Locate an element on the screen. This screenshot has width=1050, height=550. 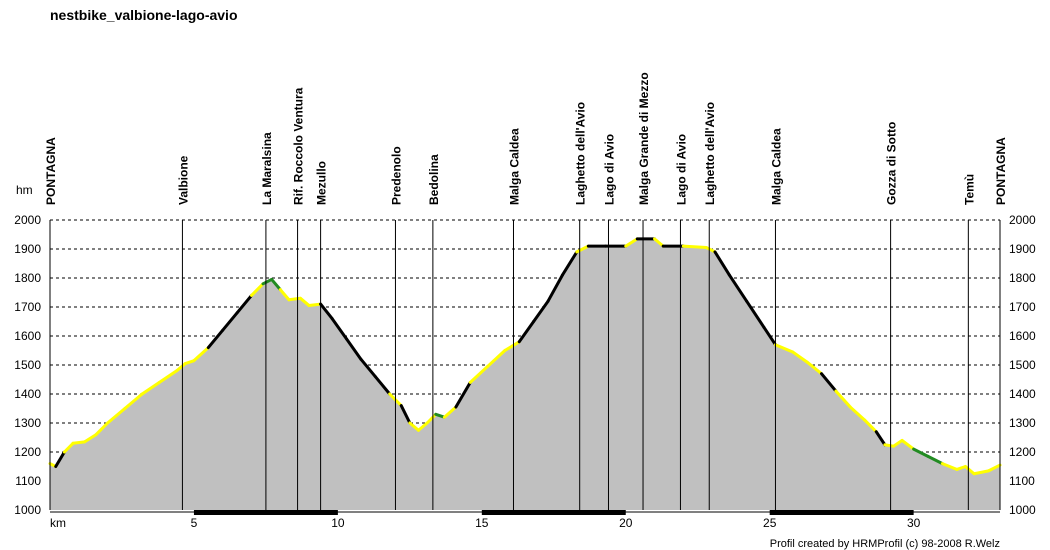
waypoint-label: La Maralsina is located at coordinates (267, 168).